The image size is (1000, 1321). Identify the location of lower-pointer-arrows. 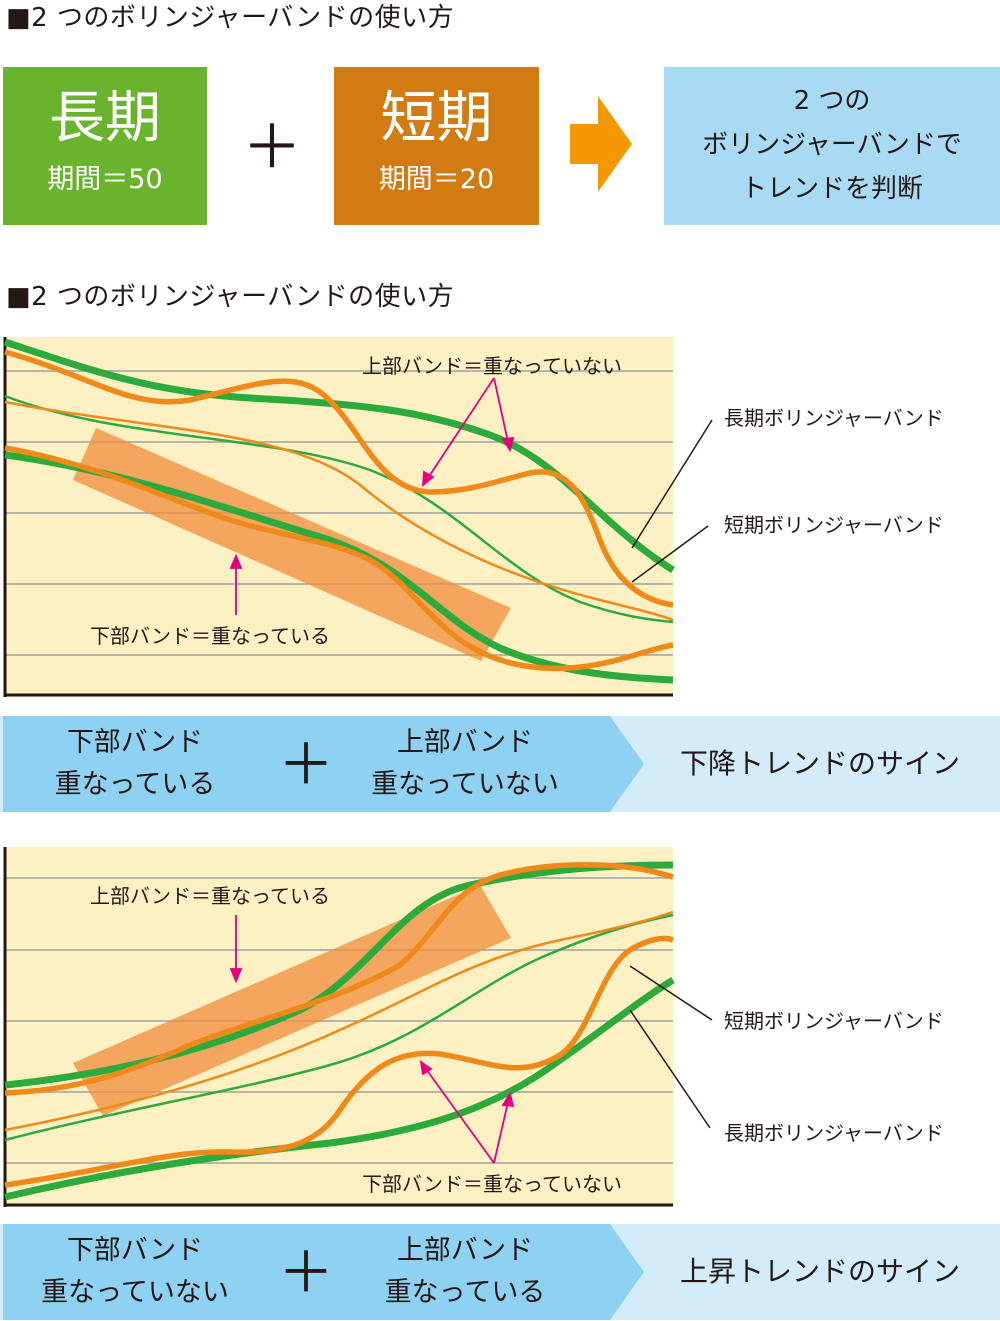
(467, 1112).